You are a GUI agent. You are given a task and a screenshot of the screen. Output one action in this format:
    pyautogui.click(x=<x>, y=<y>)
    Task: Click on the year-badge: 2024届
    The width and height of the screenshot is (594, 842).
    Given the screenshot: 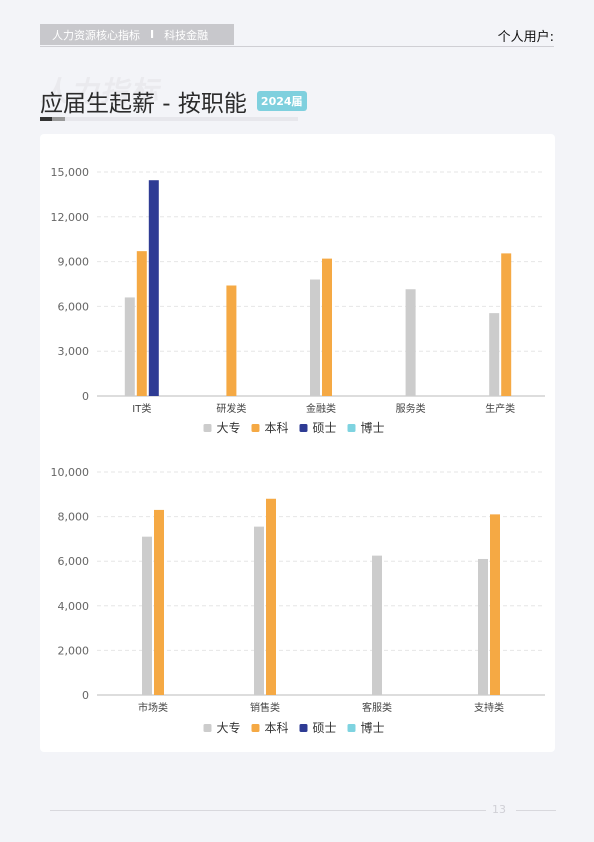 What is the action you would take?
    pyautogui.click(x=281, y=101)
    